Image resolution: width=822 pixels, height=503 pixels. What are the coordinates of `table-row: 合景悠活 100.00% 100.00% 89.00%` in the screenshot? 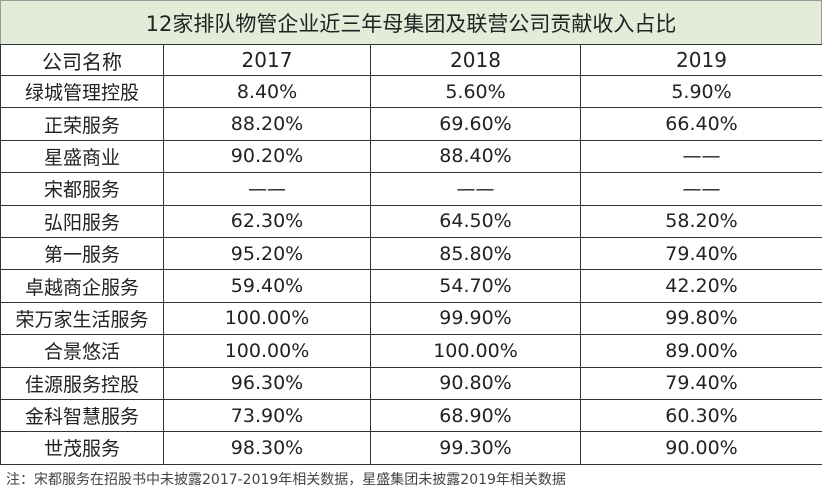 It's located at (411, 351).